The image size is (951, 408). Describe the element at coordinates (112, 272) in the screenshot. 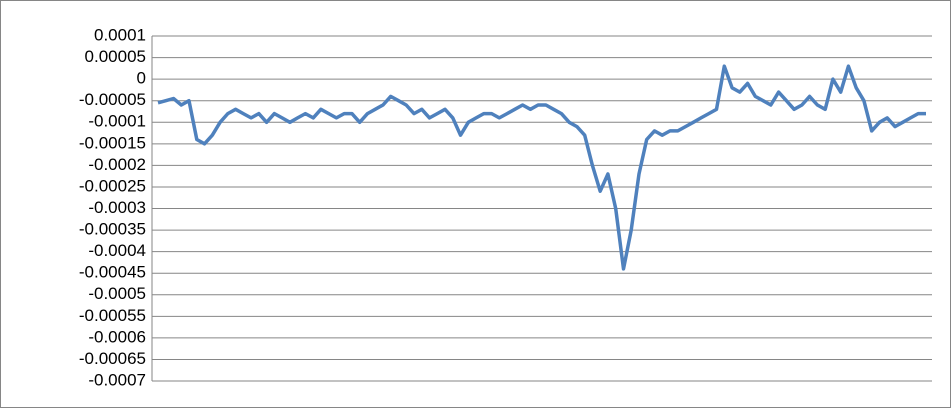

I see `y-tick-label: -0.00045` at that location.